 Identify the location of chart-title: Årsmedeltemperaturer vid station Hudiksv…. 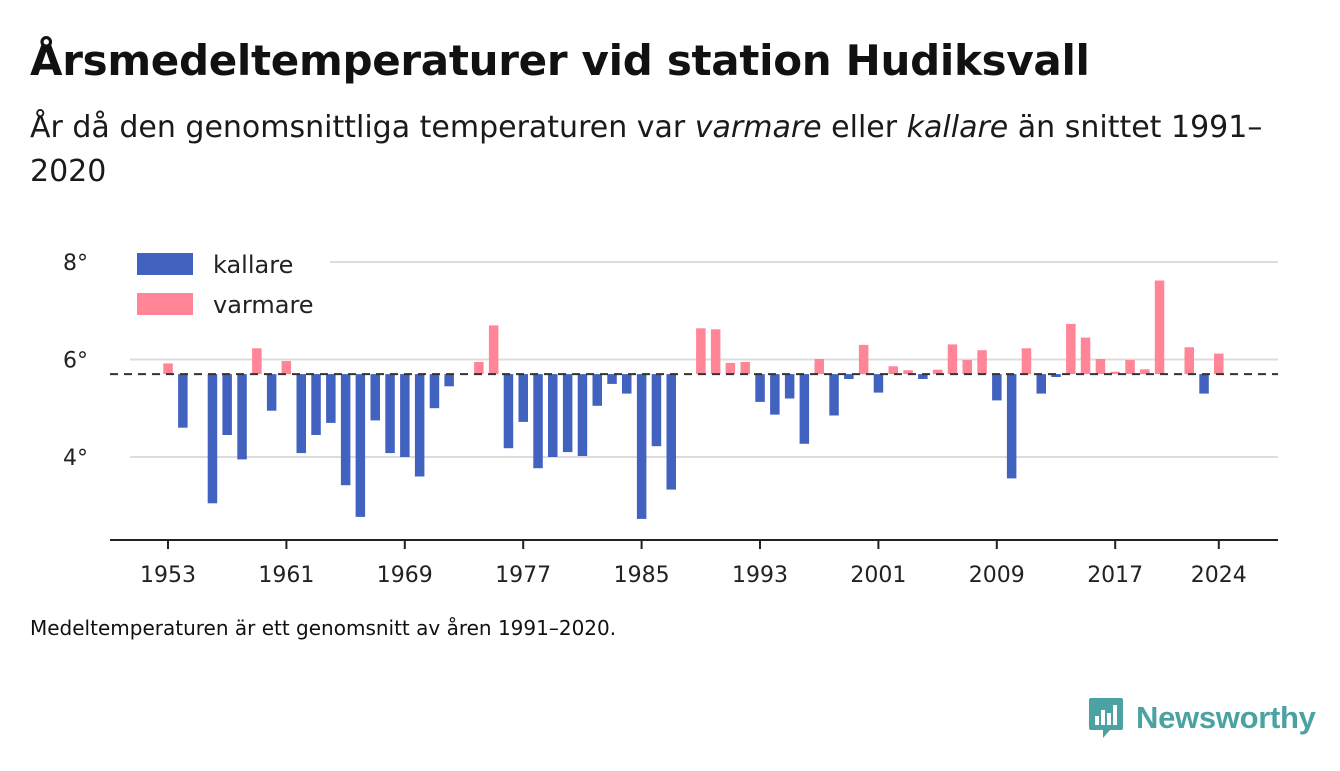
(560, 60).